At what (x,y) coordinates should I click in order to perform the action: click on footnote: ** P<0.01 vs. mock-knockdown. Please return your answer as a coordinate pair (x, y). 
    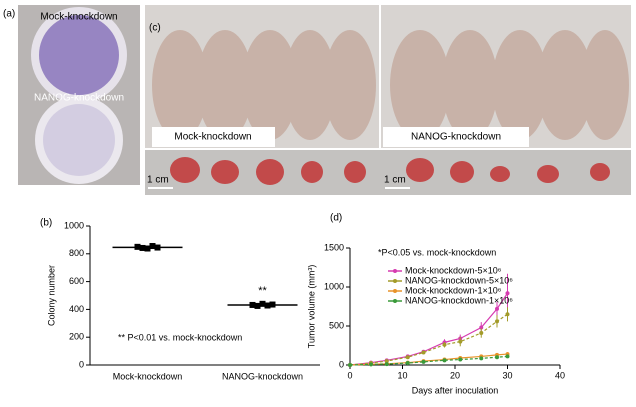
    Looking at the image, I should click on (180, 337).